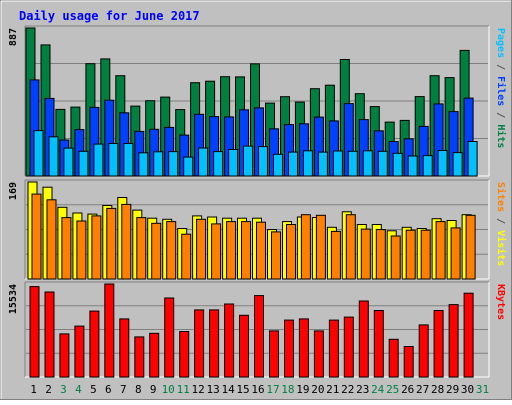 This screenshot has height=405, width=512. Describe the element at coordinates (109, 16) in the screenshot. I see `chart-title: Daily usage for June 2017` at that location.